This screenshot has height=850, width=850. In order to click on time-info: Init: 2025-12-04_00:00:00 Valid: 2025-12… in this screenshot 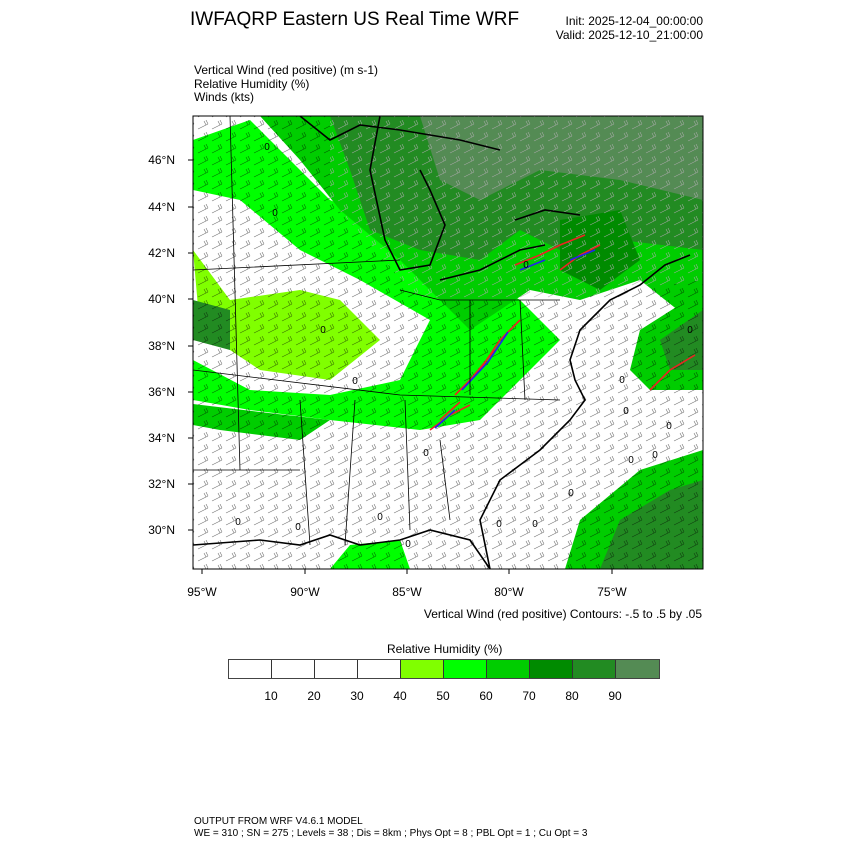, I will do `click(629, 28)`.